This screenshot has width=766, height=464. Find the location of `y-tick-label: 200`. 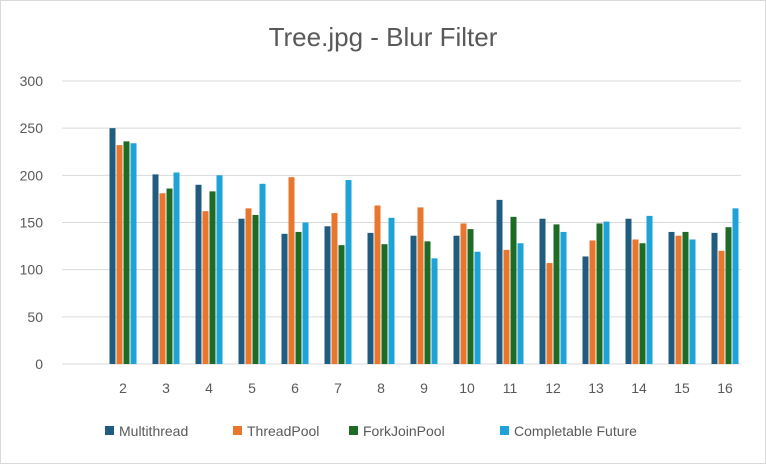

y-tick-label: 200 is located at coordinates (32, 175).